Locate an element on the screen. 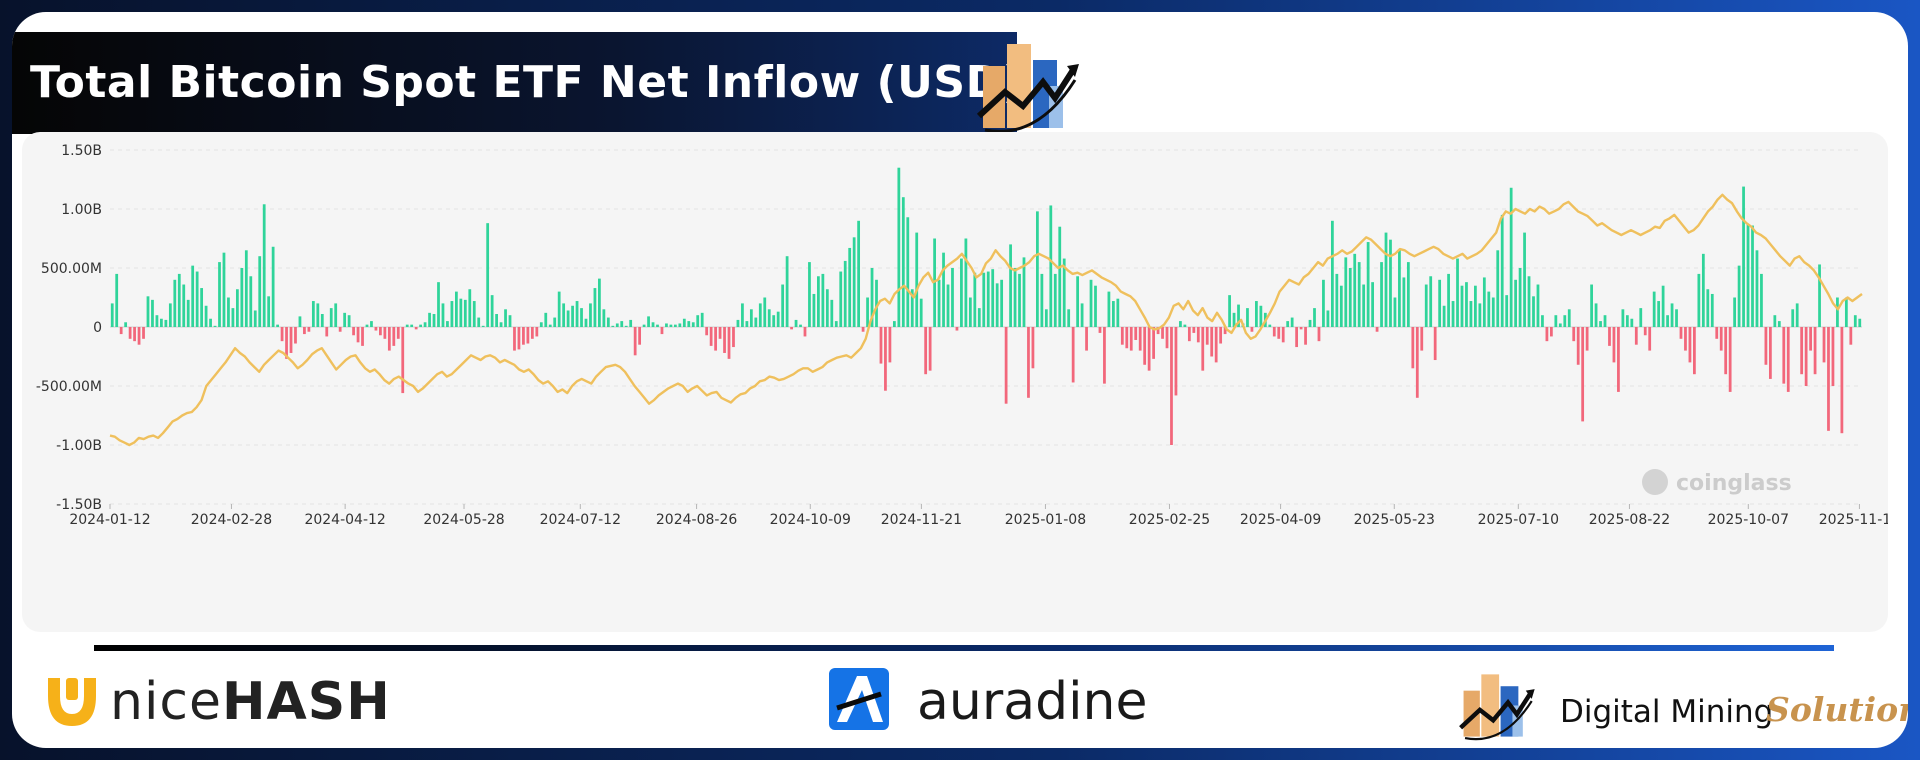 The height and width of the screenshot is (760, 1920). nicehash-text-bold: HASH is located at coordinates (306, 702).